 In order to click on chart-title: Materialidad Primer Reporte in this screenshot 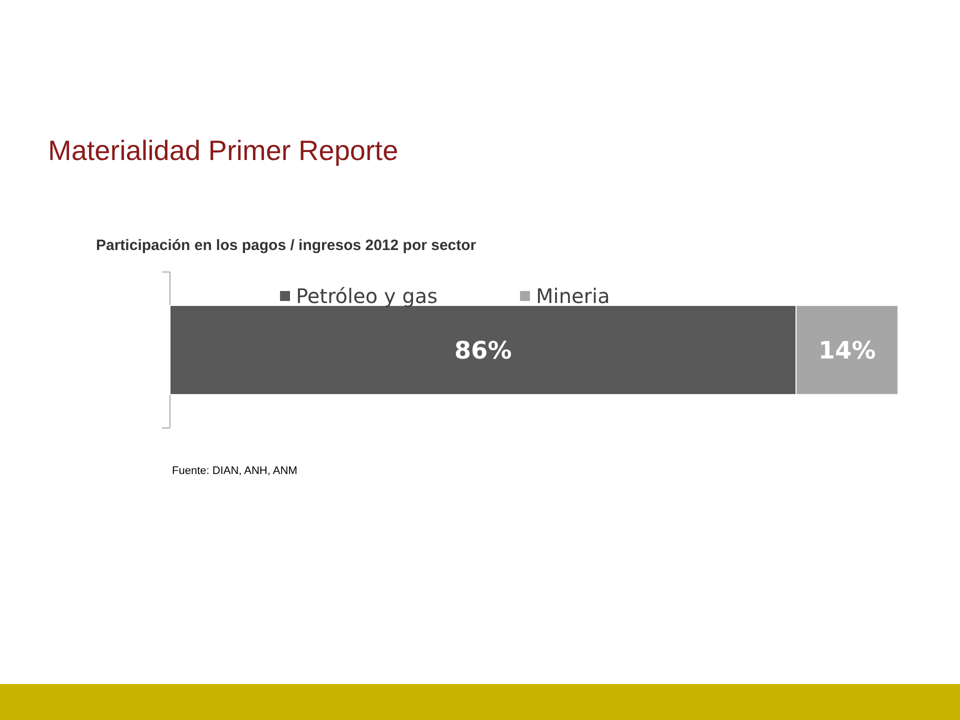, I will do `click(223, 150)`.